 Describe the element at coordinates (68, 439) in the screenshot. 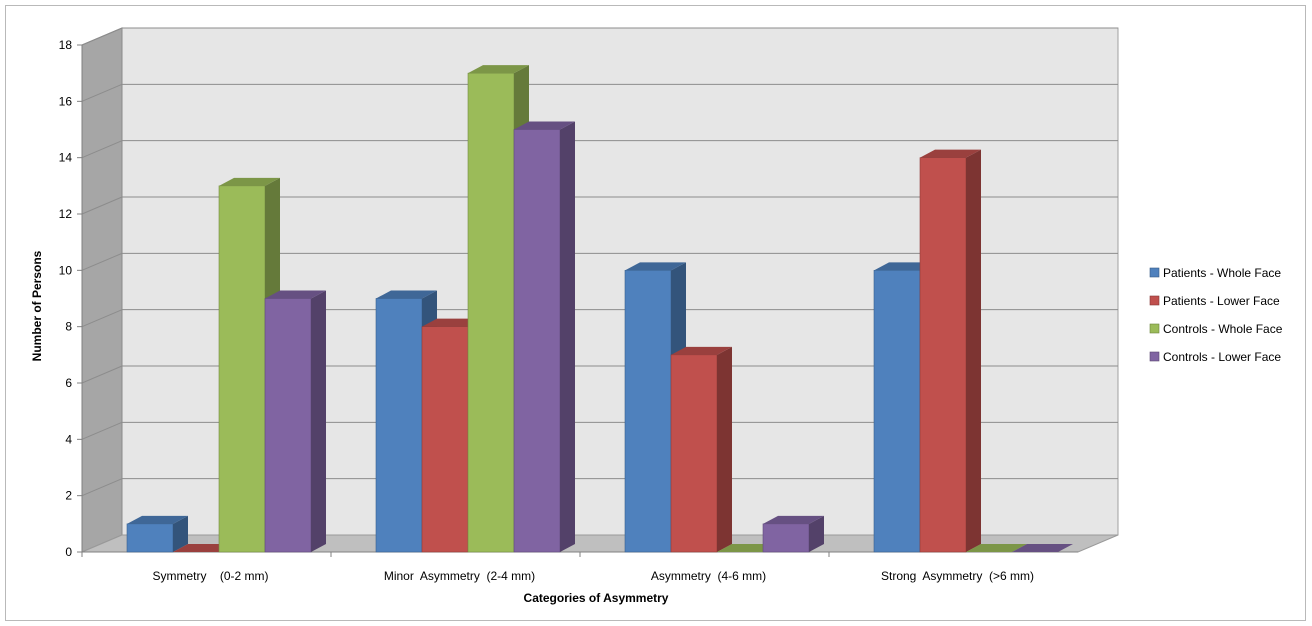

I see `y-tick-label: 4` at that location.